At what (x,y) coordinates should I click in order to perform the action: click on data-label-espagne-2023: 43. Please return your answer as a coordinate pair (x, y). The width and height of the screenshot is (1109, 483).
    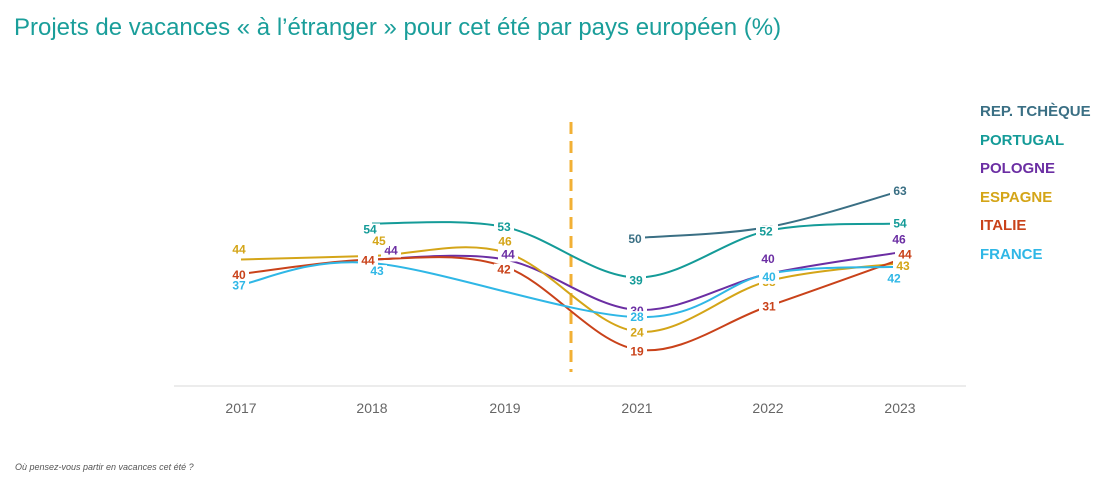
    Looking at the image, I should click on (903, 266).